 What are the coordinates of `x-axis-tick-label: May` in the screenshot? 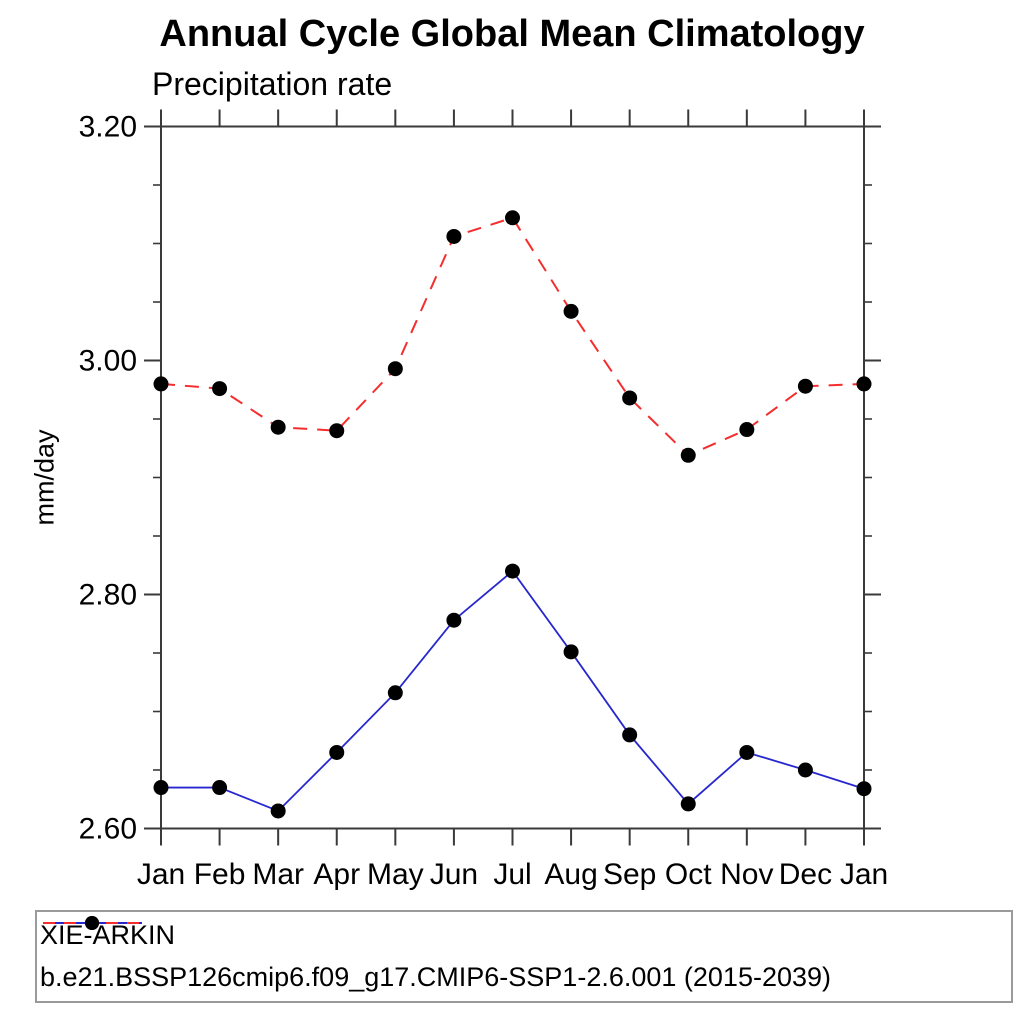 It's located at (395, 874).